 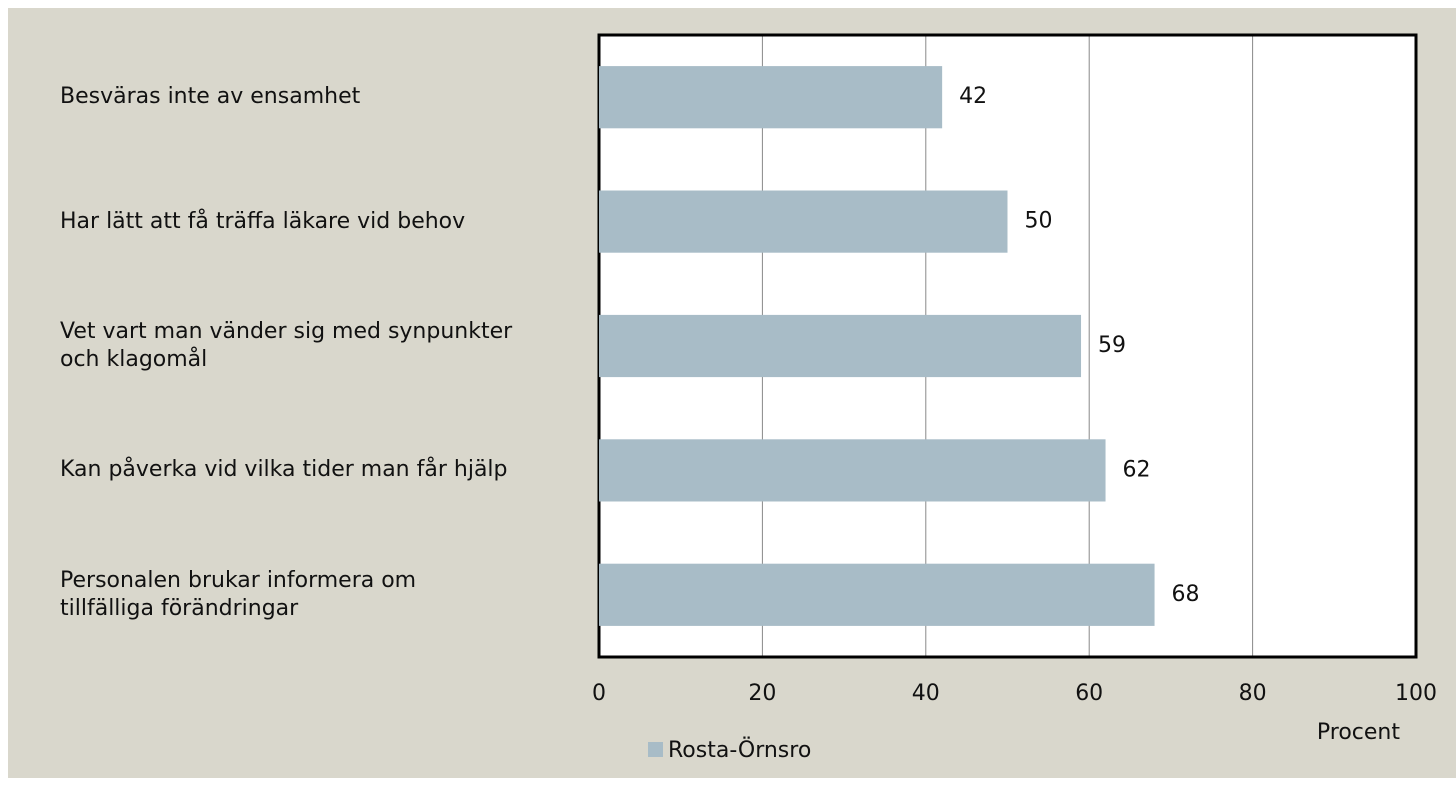 I want to click on x-tick-label: 100, so click(x=1416, y=693).